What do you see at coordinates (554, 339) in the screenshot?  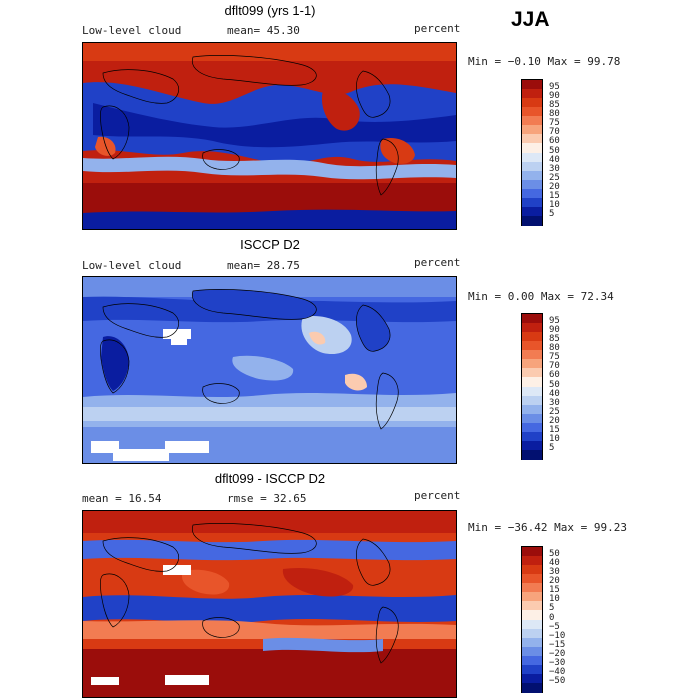 I see `colorbar-tick-label: 85` at bounding box center [554, 339].